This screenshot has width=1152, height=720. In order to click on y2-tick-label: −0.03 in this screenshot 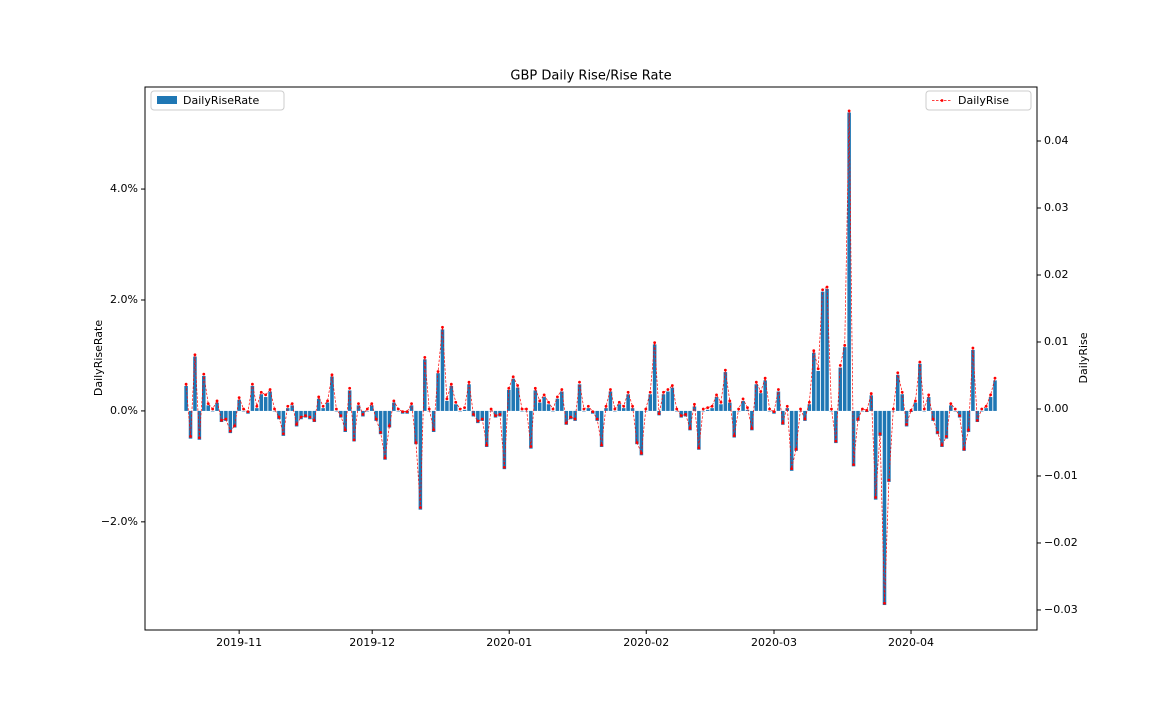, I will do `click(1061, 609)`.